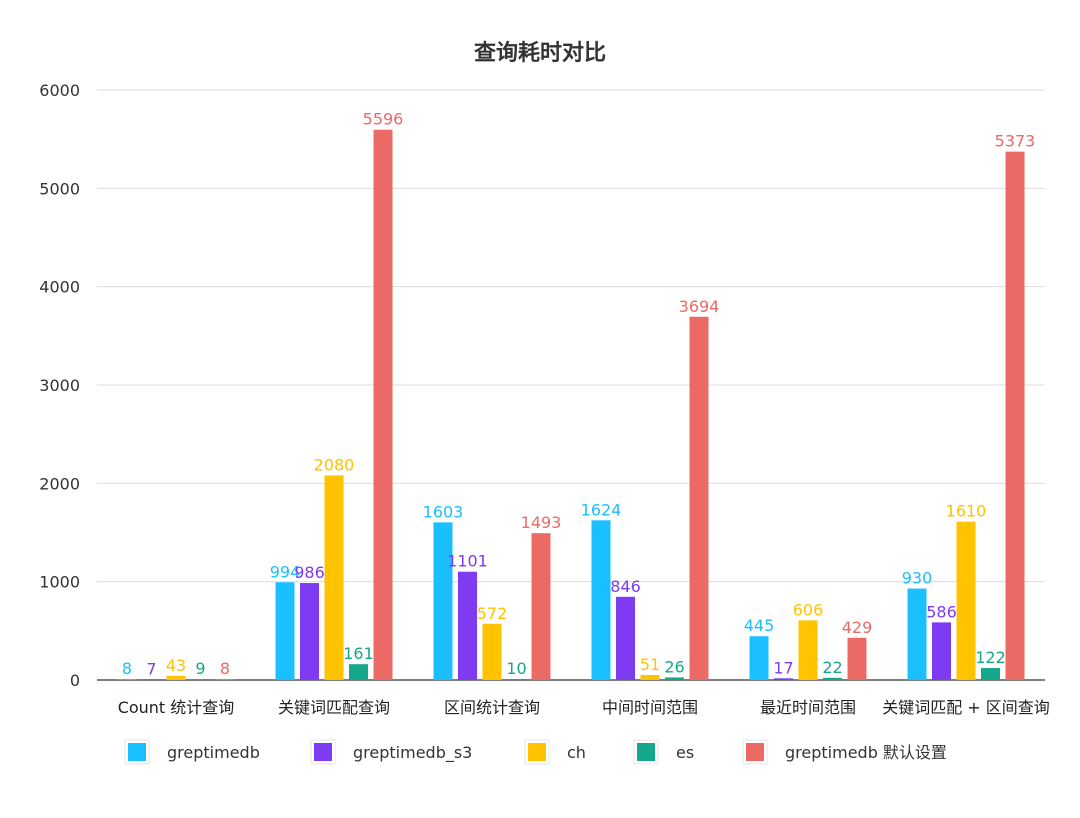  I want to click on data-label: 1101, so click(467, 561).